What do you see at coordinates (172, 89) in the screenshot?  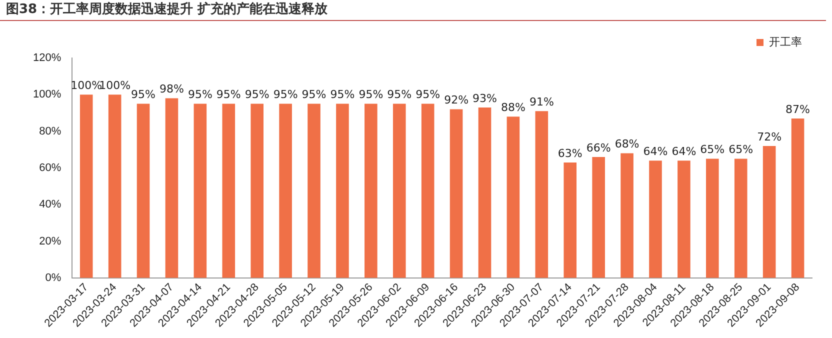 I see `data-label: 98%` at bounding box center [172, 89].